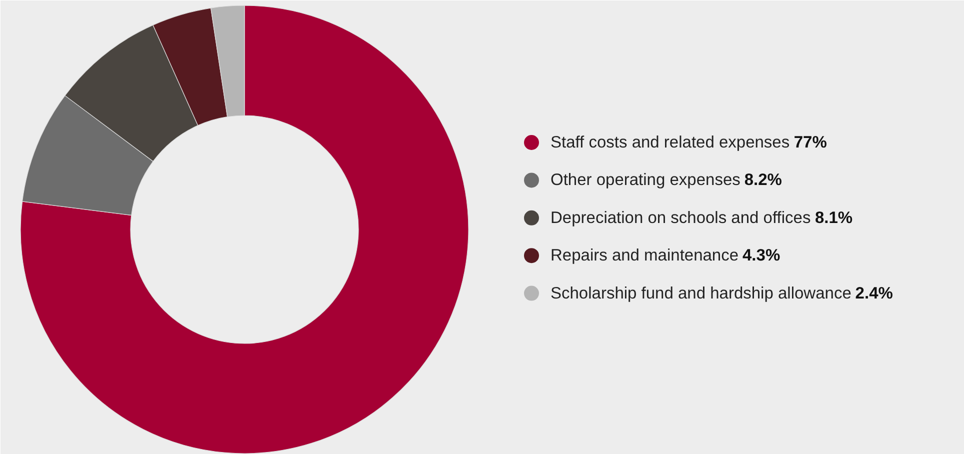 Image resolution: width=964 pixels, height=454 pixels. I want to click on legend-label: Scholarship fund and hardship allowance, so click(701, 293).